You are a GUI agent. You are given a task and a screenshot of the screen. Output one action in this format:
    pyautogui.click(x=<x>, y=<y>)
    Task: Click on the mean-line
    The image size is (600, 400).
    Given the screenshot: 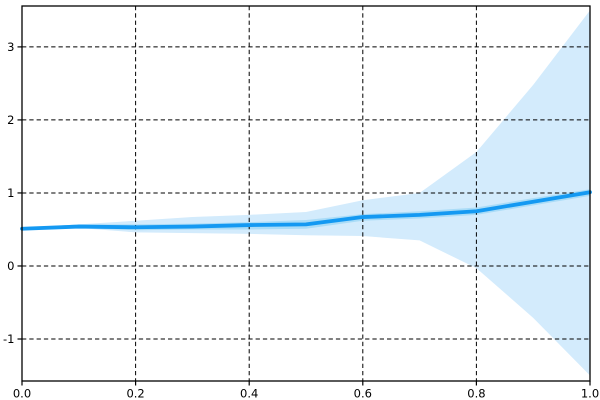 What is the action you would take?
    pyautogui.click(x=306, y=210)
    